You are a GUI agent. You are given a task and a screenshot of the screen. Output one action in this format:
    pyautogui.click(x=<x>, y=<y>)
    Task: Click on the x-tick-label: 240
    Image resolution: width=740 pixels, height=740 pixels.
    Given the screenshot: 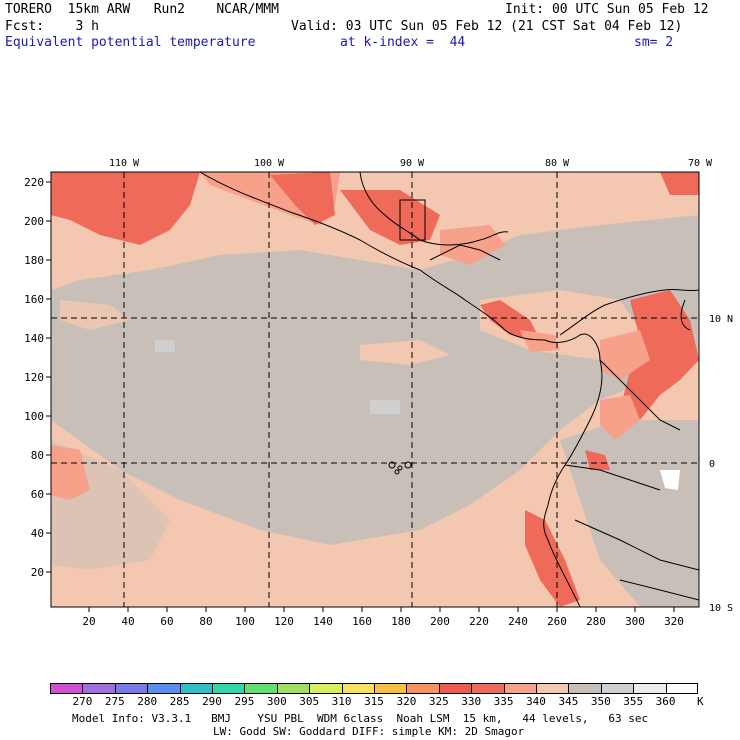 What is the action you would take?
    pyautogui.click(x=518, y=621)
    